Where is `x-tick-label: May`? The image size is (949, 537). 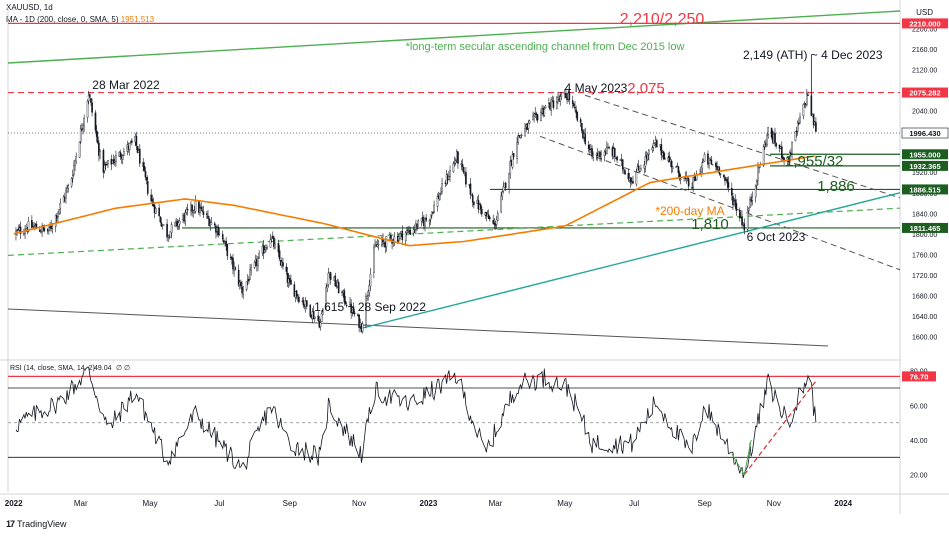
x-tick-label: May is located at coordinates (149, 503).